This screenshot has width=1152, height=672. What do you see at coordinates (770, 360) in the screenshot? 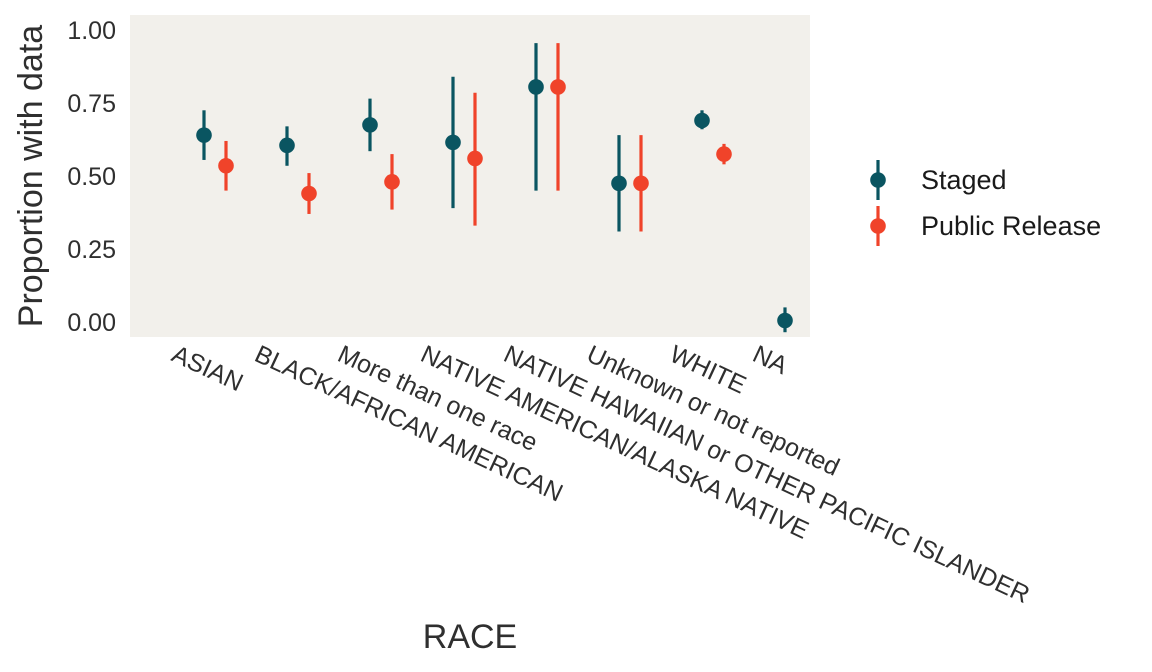
I see `x-tick-label: NA` at bounding box center [770, 360].